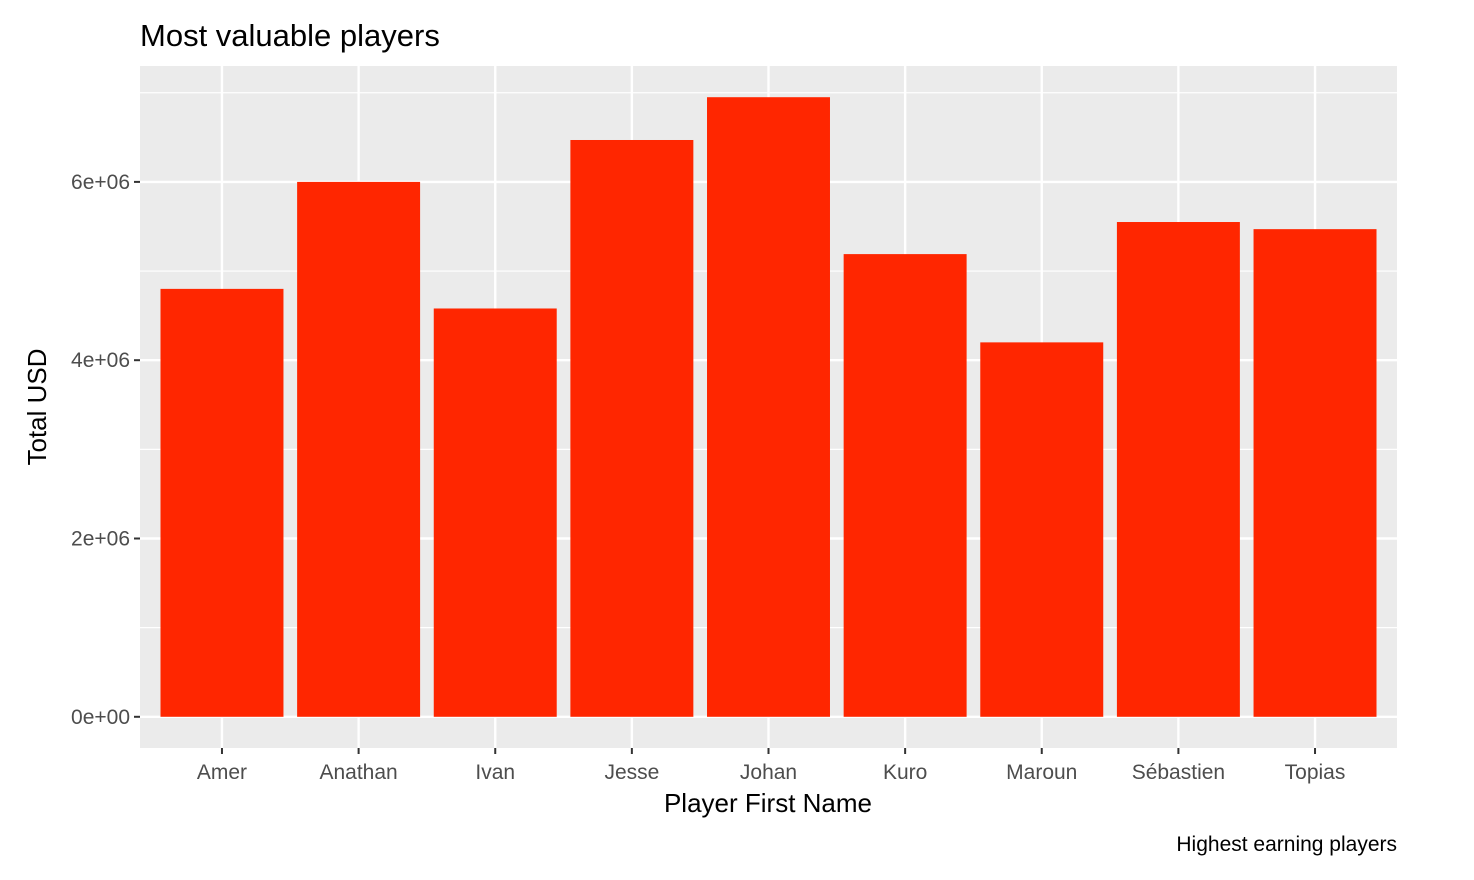 The image size is (1474, 880). Describe the element at coordinates (631, 772) in the screenshot. I see `x-tick-label: Jesse` at that location.